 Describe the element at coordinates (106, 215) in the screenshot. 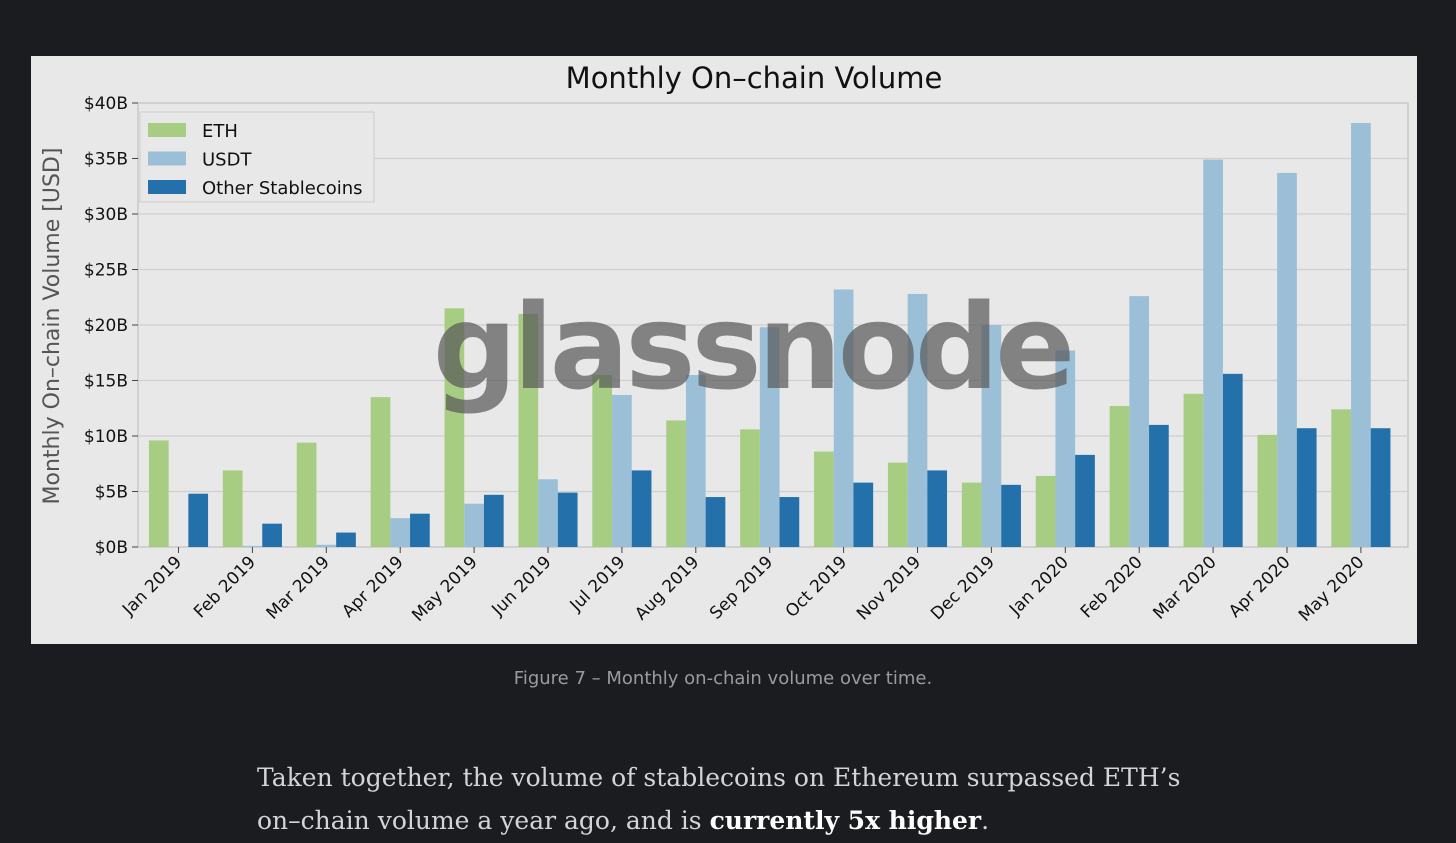

I see `y-tick-label: $30B` at that location.